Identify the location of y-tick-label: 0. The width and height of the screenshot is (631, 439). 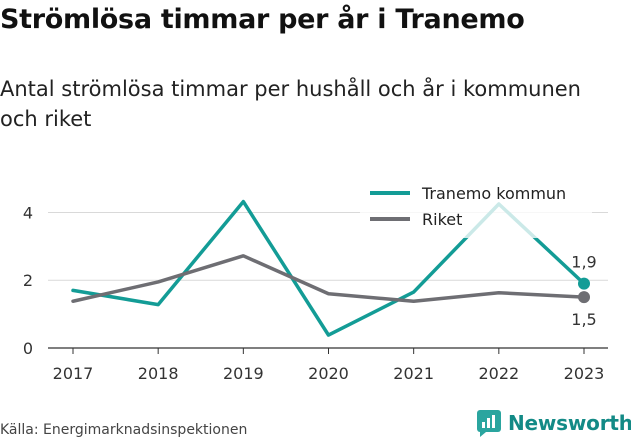
(28, 348).